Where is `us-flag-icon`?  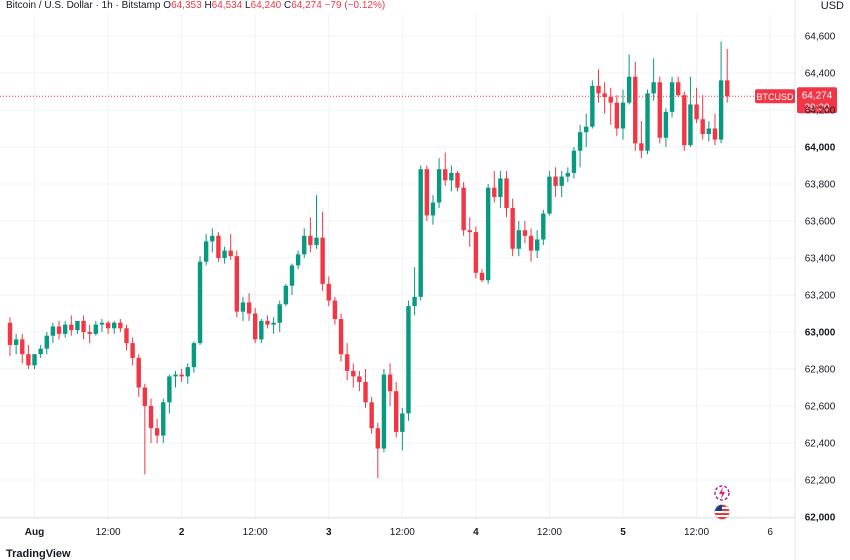
us-flag-icon is located at coordinates (722, 512).